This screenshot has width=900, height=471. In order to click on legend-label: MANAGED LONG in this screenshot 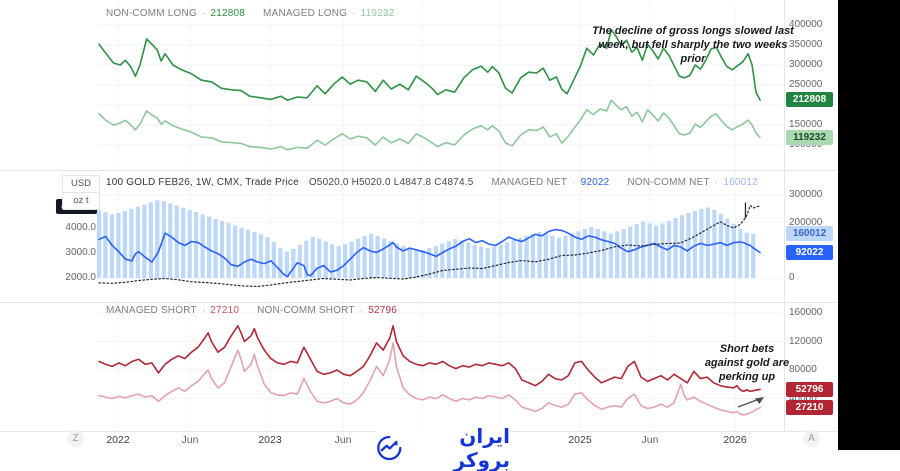, I will do `click(305, 13)`.